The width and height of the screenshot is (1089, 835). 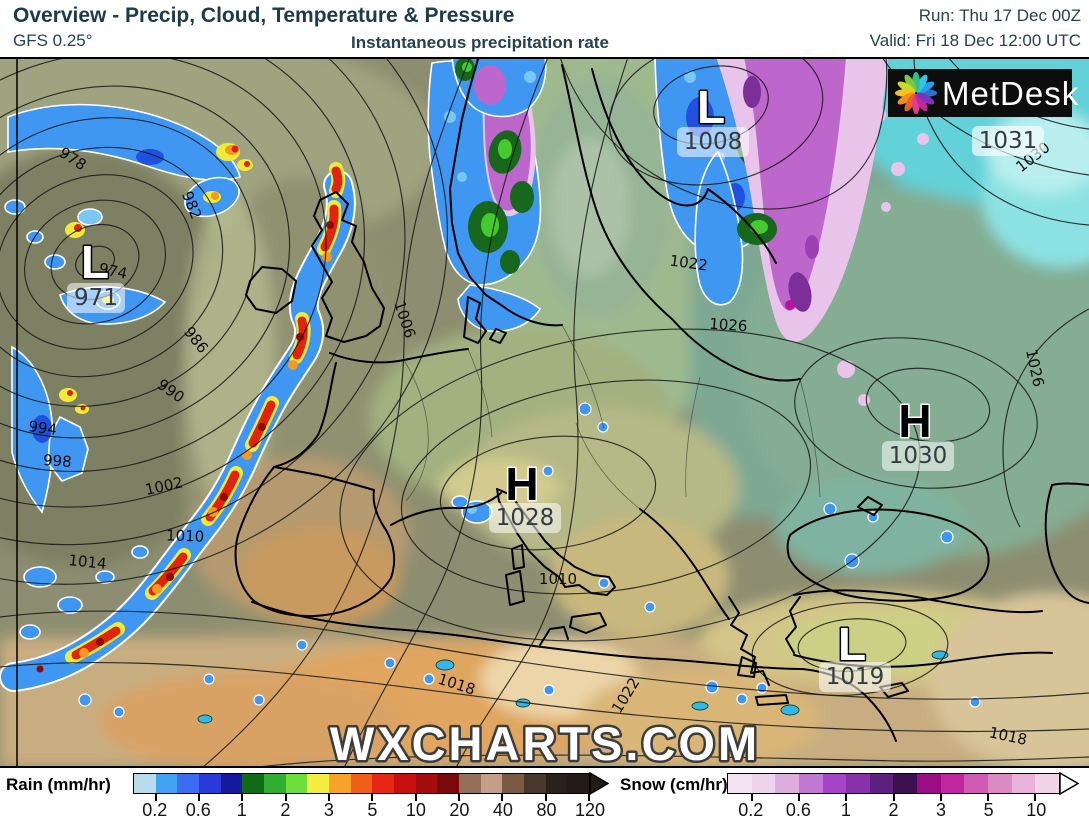 What do you see at coordinates (328, 810) in the screenshot?
I see `rain-tick-label: 3` at bounding box center [328, 810].